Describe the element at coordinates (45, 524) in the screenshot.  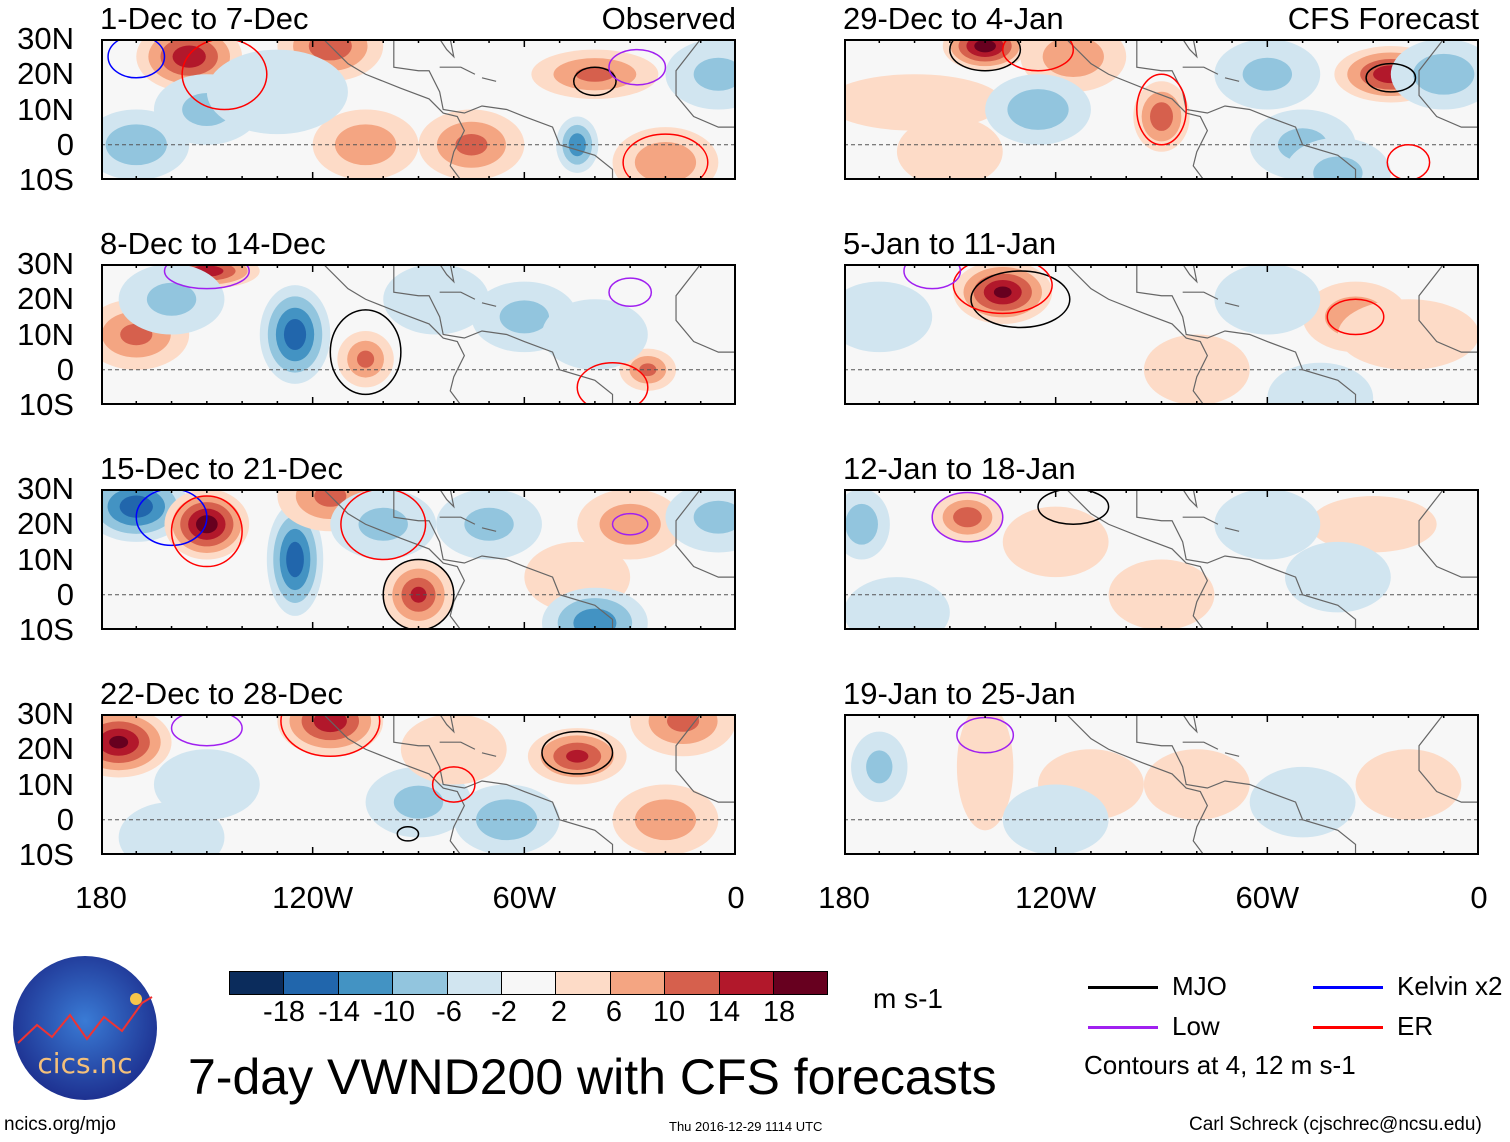
I see `lat-label: 20N` at that location.